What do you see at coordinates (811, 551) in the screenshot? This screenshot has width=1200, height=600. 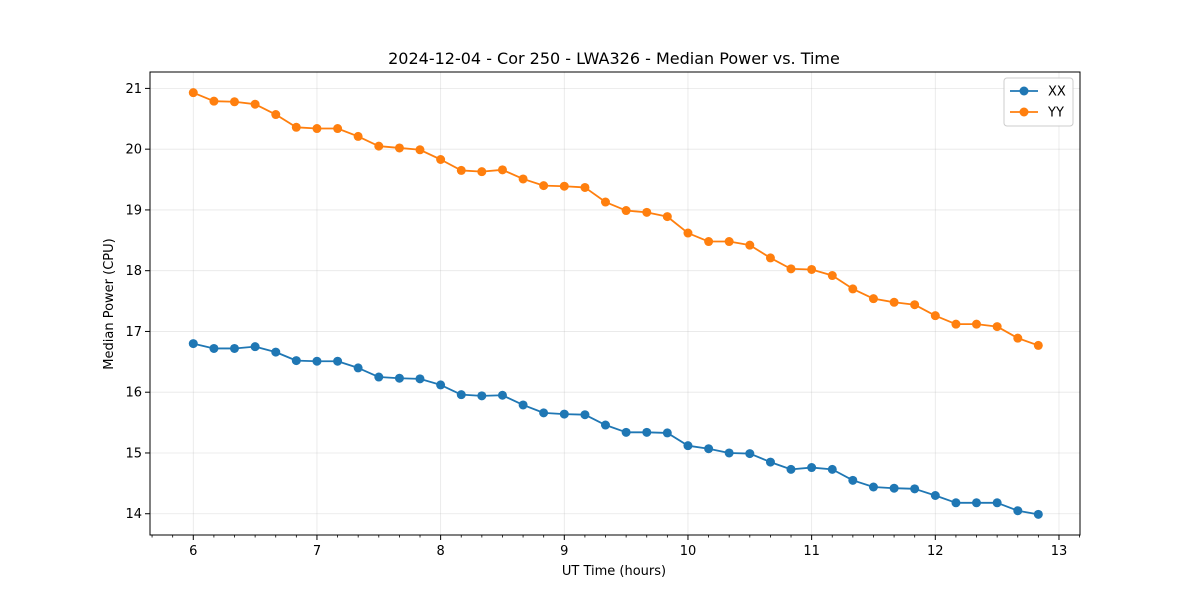 I see `x-tick-label: 11` at bounding box center [811, 551].